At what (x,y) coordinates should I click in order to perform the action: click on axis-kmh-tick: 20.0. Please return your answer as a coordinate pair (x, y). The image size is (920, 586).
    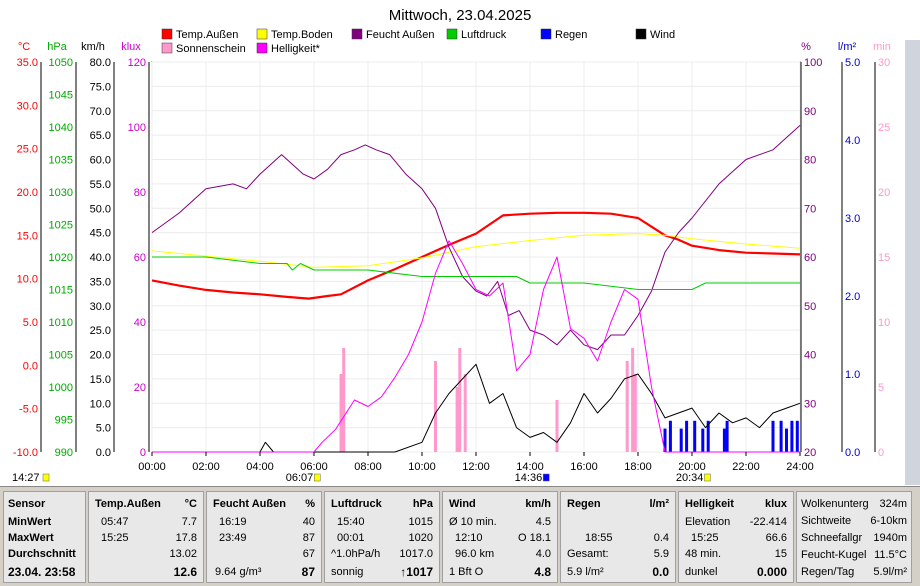
    Looking at the image, I should click on (100, 356).